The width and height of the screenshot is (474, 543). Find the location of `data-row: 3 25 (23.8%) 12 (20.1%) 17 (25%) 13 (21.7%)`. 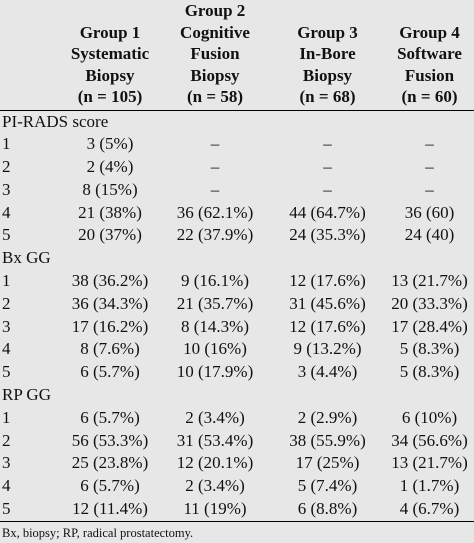

data-row: 3 25 (23.8%) 12 (20.1%) 17 (25%) 13 (21.7%) is located at coordinates (237, 463).